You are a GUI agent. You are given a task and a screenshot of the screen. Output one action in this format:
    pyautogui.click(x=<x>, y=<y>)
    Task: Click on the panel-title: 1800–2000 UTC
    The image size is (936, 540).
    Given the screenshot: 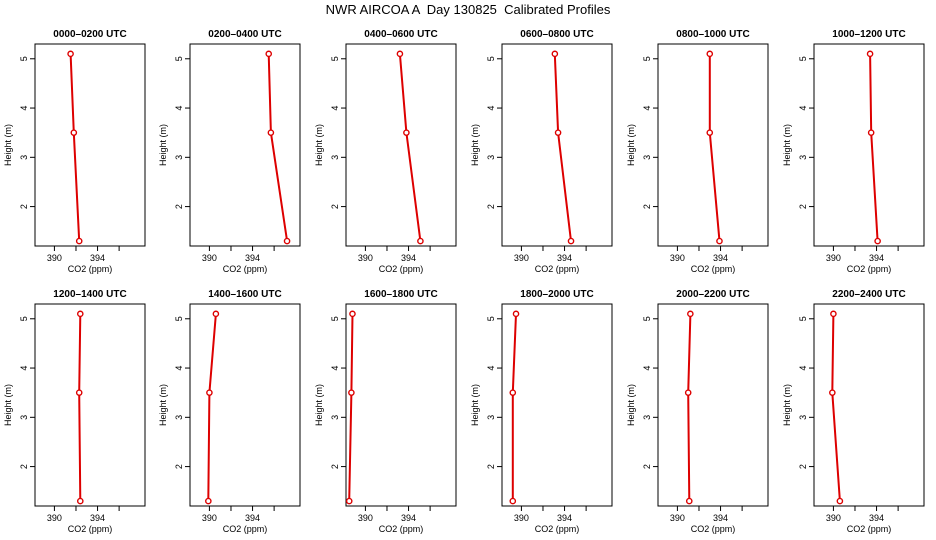 What is the action you would take?
    pyautogui.click(x=556, y=294)
    